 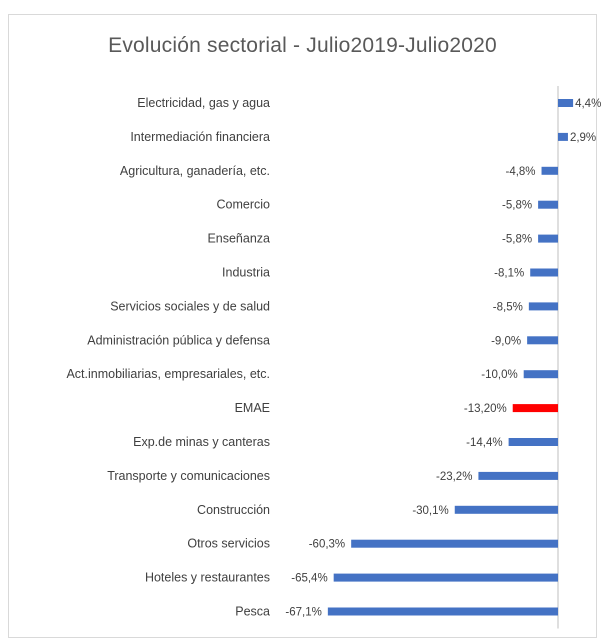 I want to click on data-label-15: -67,1%, so click(x=303, y=613).